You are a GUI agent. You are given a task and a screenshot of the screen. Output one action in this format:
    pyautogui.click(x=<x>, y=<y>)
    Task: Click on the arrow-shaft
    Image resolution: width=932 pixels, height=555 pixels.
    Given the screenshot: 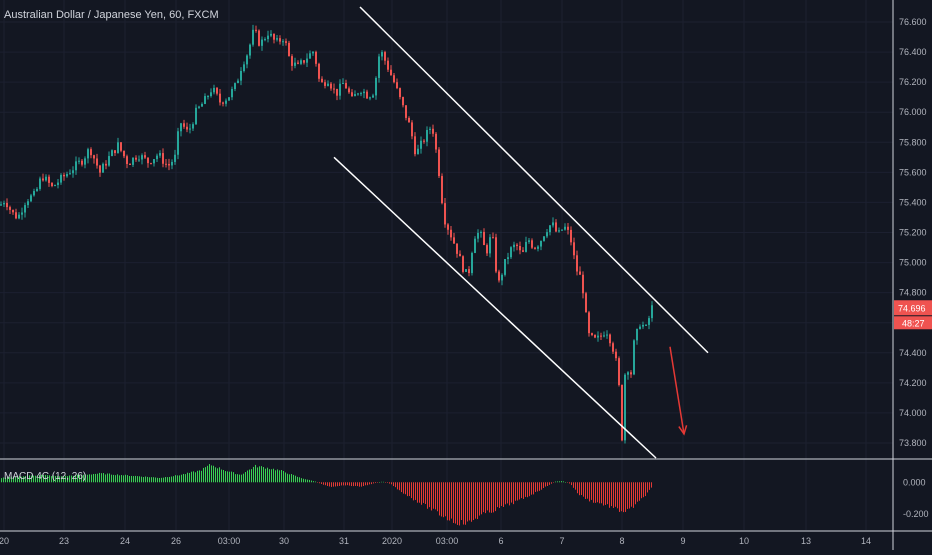 What is the action you would take?
    pyautogui.click(x=677, y=390)
    